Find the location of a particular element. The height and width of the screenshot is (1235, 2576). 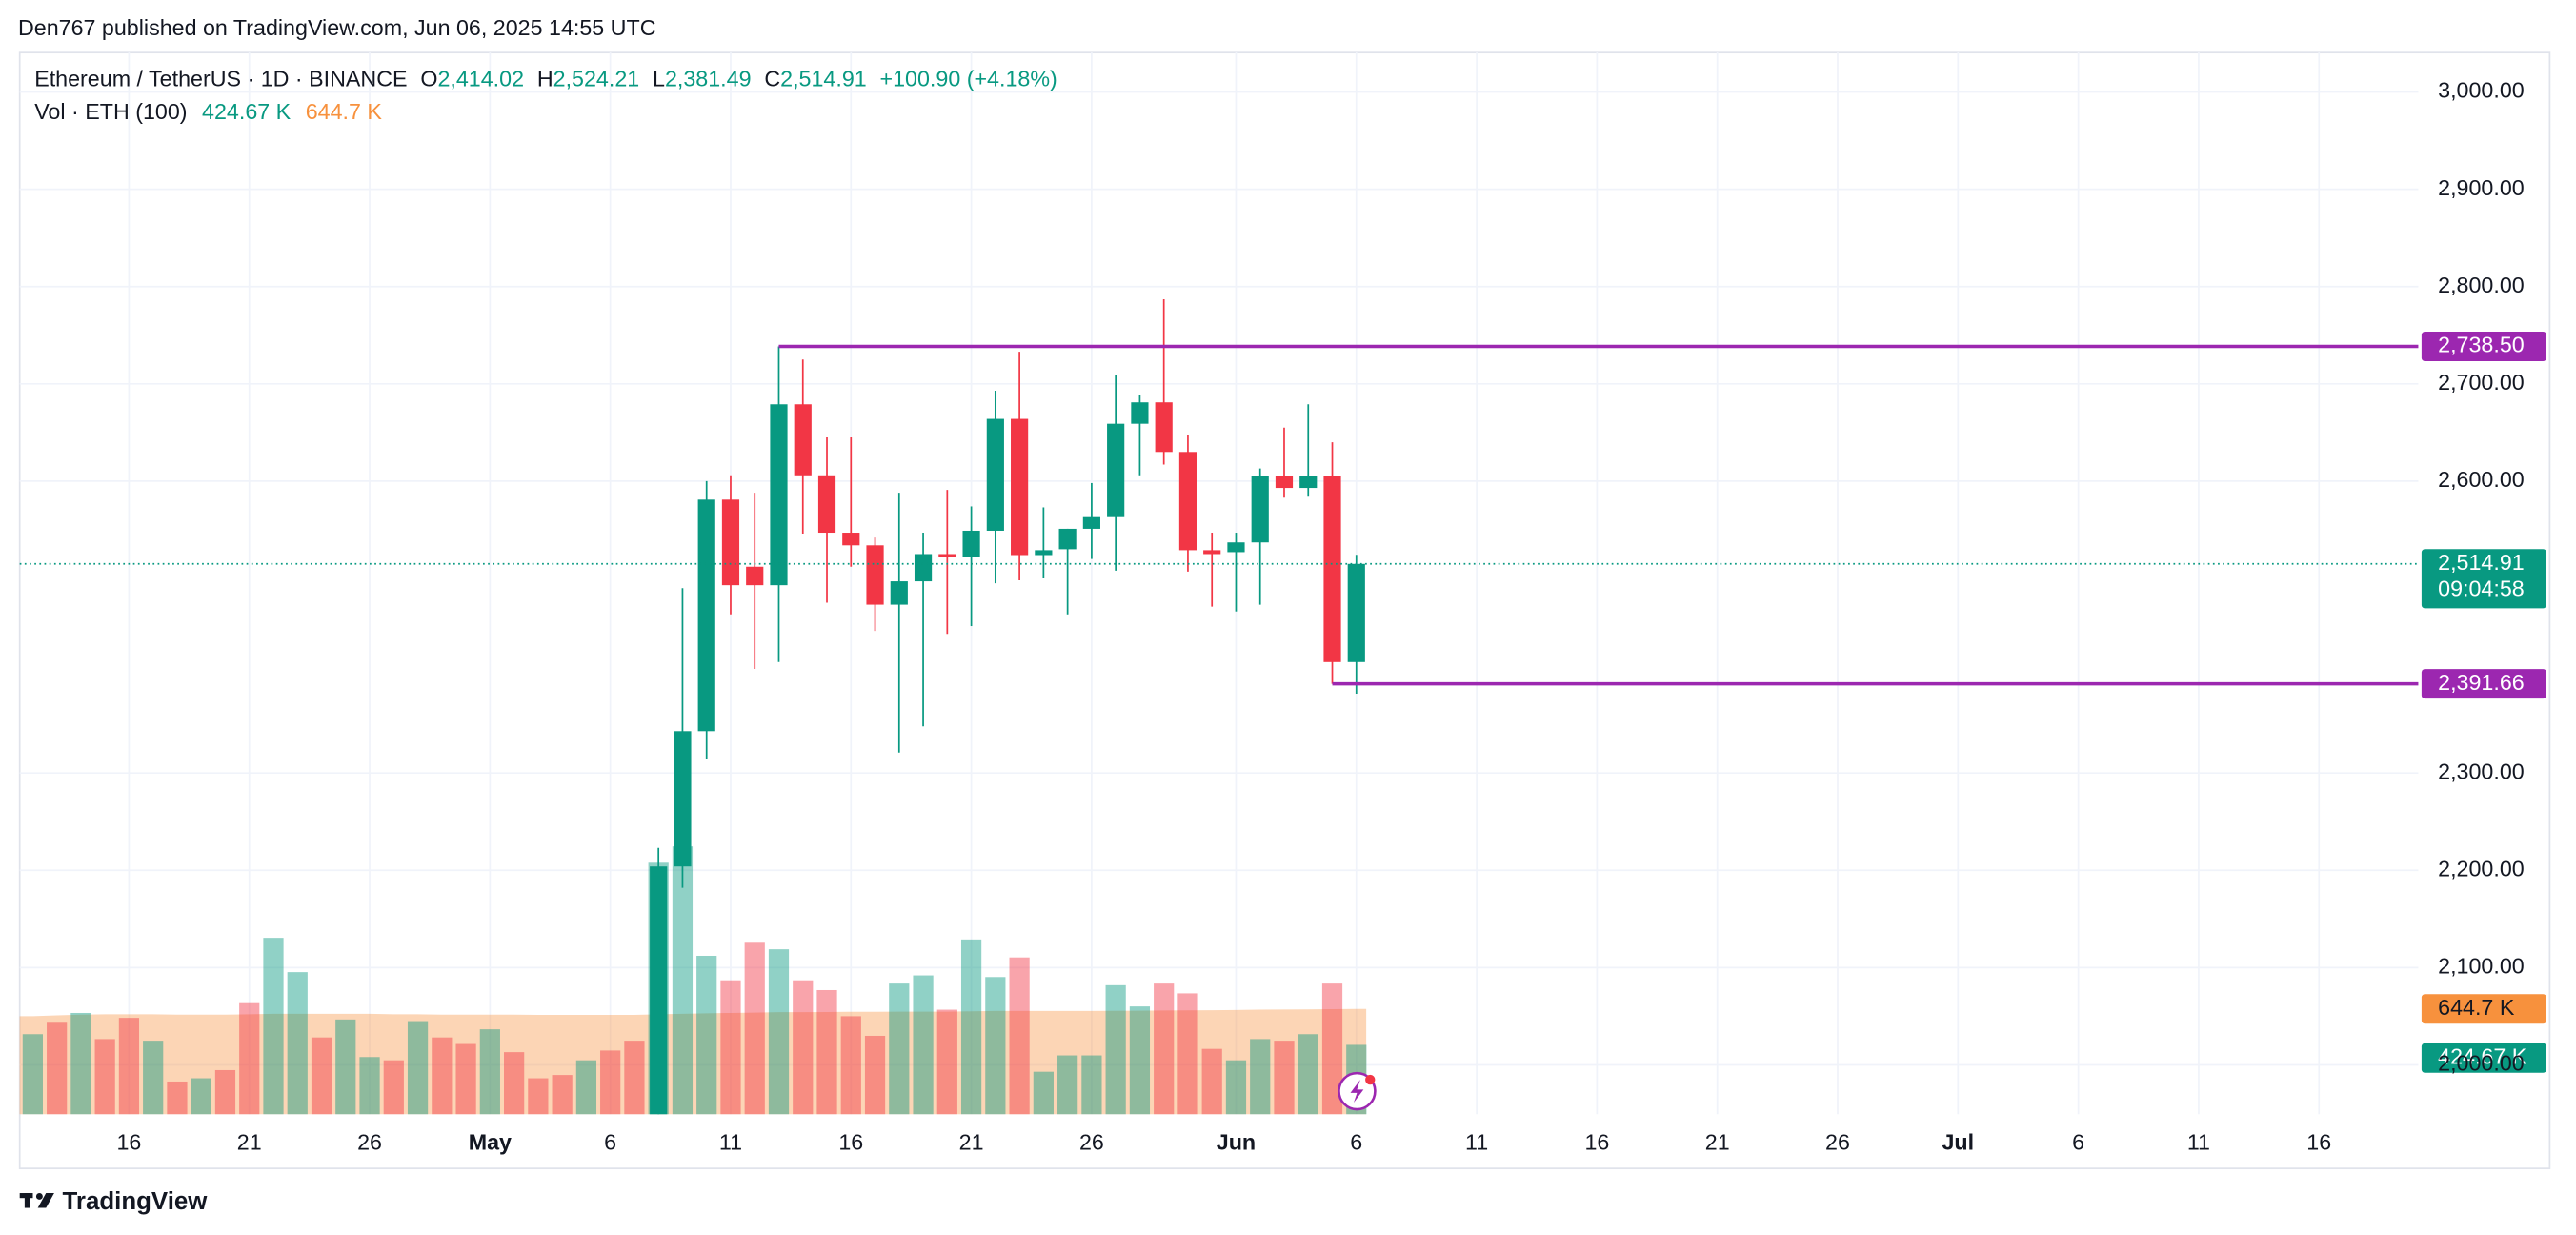

y-tick-label: 3,000.00 is located at coordinates (2481, 90).